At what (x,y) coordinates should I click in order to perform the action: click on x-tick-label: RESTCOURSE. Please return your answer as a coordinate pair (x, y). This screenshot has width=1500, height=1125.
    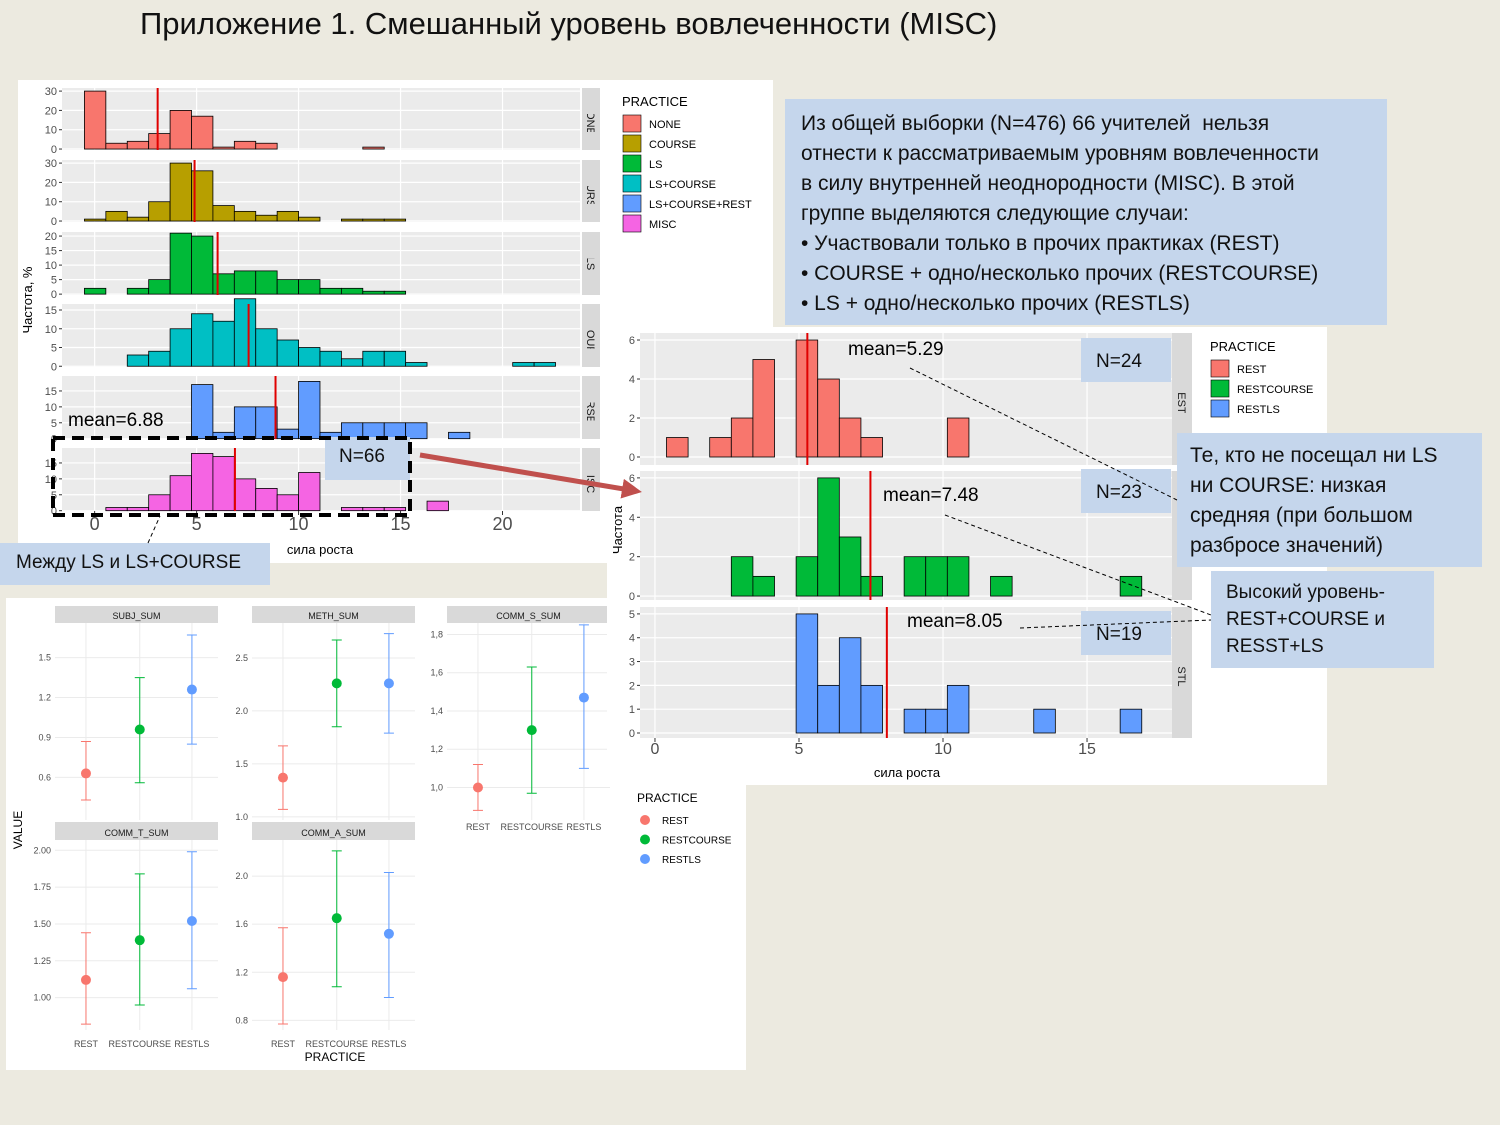
    Looking at the image, I should click on (337, 1044).